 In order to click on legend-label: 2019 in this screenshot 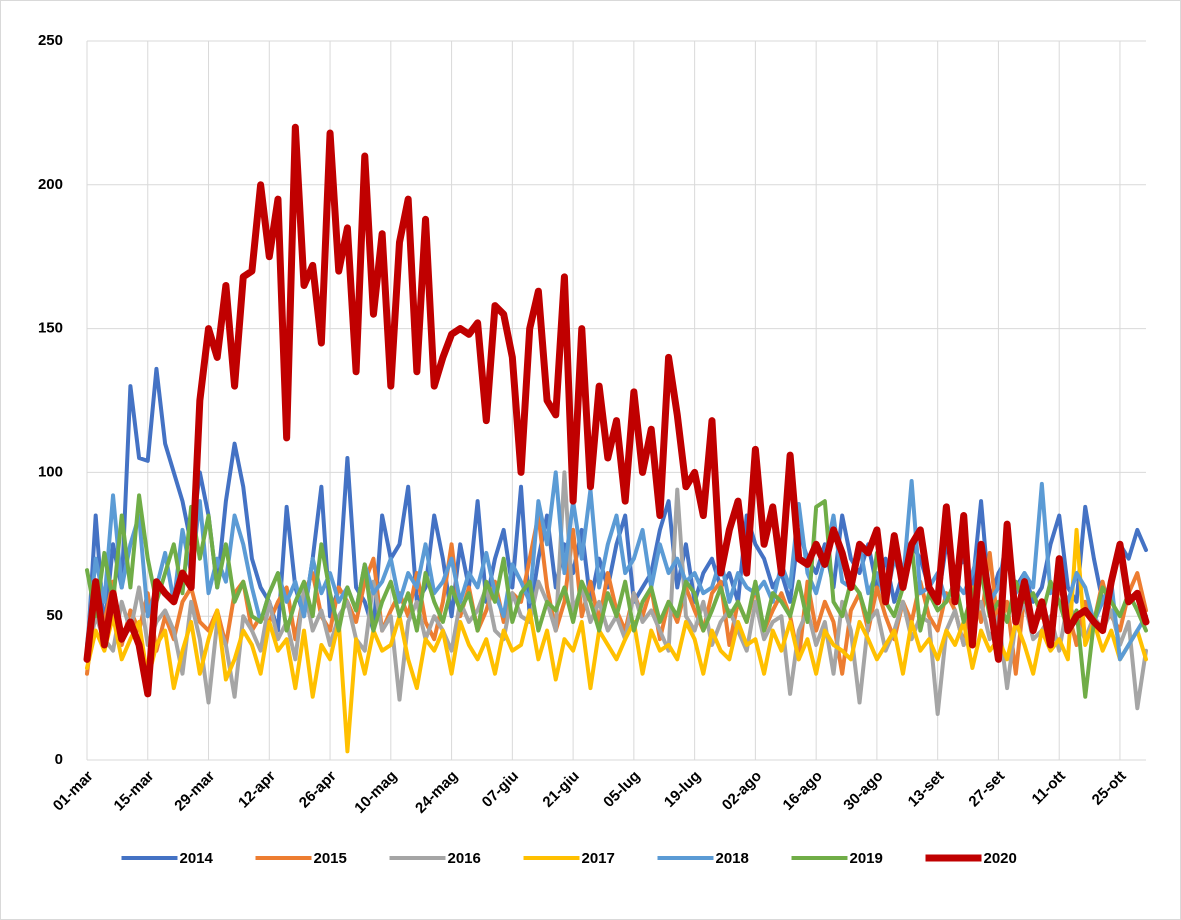, I will do `click(866, 858)`.